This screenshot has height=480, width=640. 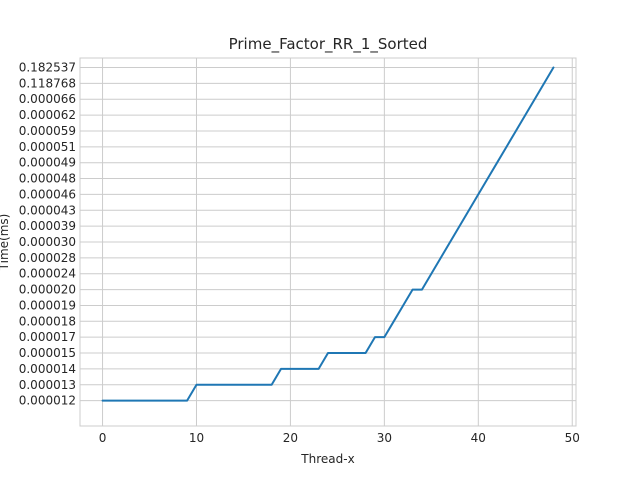 I want to click on y-tick-label: 0.000051, so click(x=47, y=147).